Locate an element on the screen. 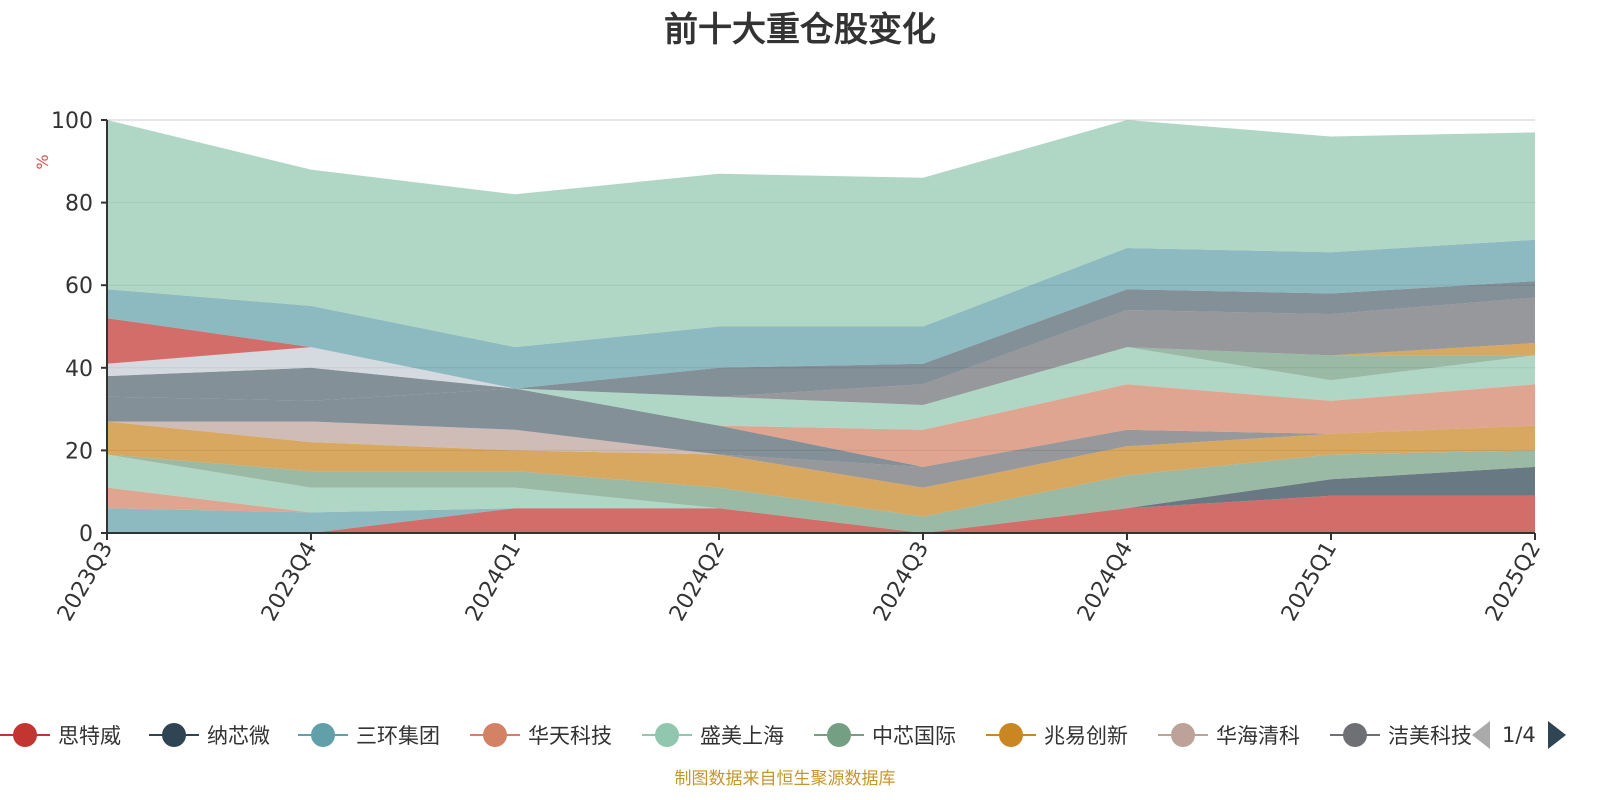 This screenshot has width=1600, height=800. y-tick-label: 40 is located at coordinates (79, 369).